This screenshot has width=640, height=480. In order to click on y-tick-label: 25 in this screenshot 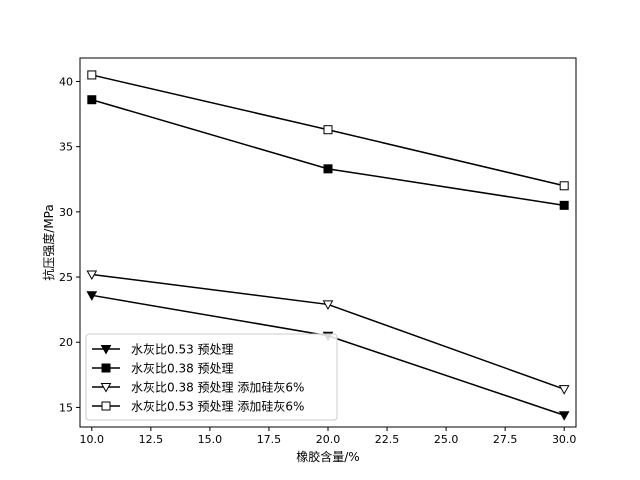, I will do `click(66, 277)`.